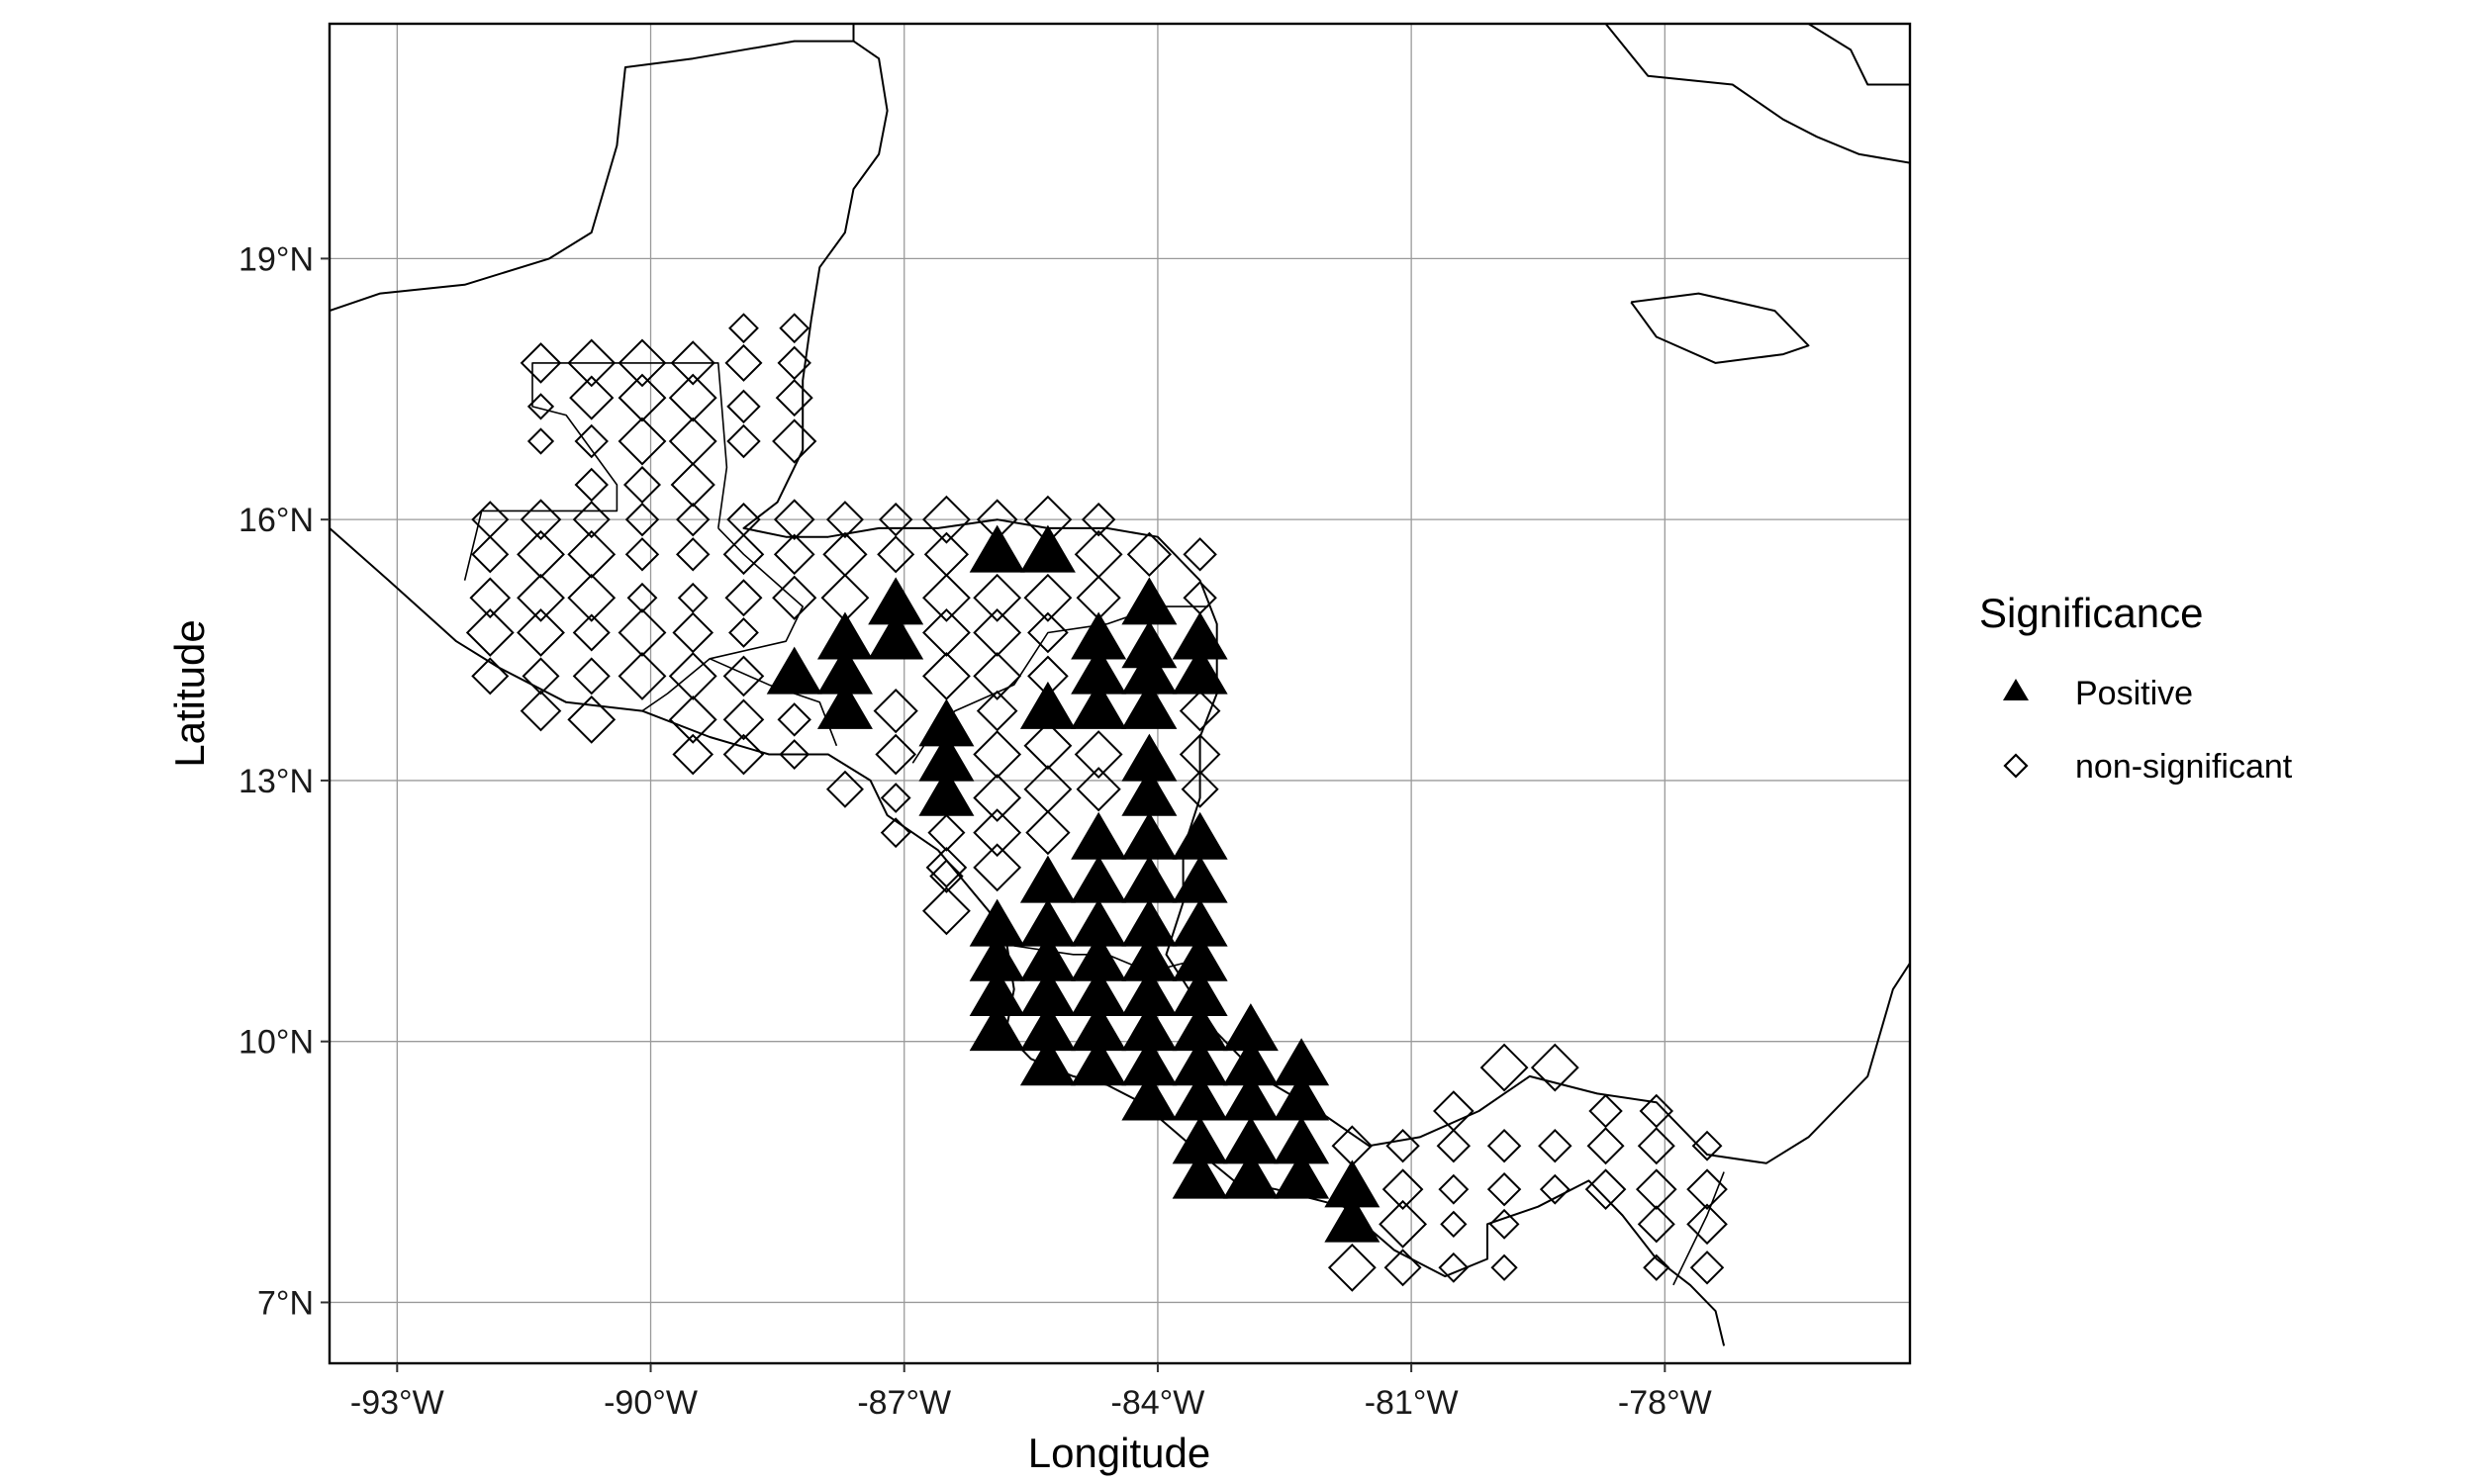  I want to click on y-axis-title: Latitude, so click(189, 693).